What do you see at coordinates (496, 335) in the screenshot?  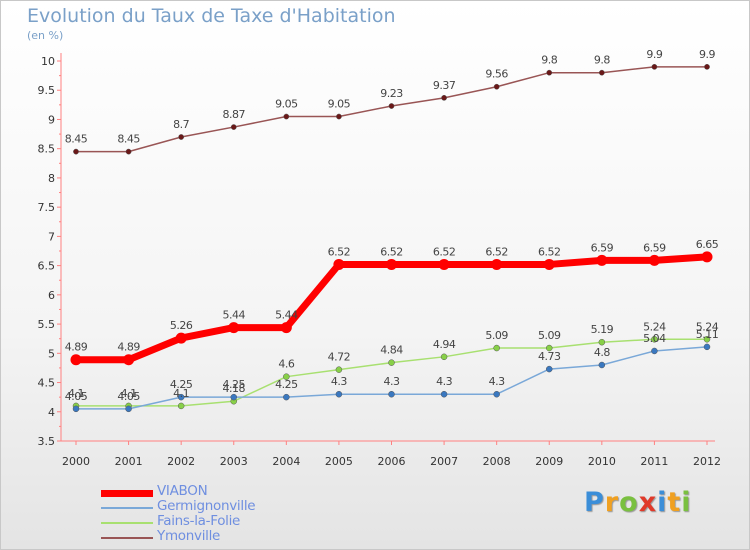 I see `data-label: 5.09` at bounding box center [496, 335].